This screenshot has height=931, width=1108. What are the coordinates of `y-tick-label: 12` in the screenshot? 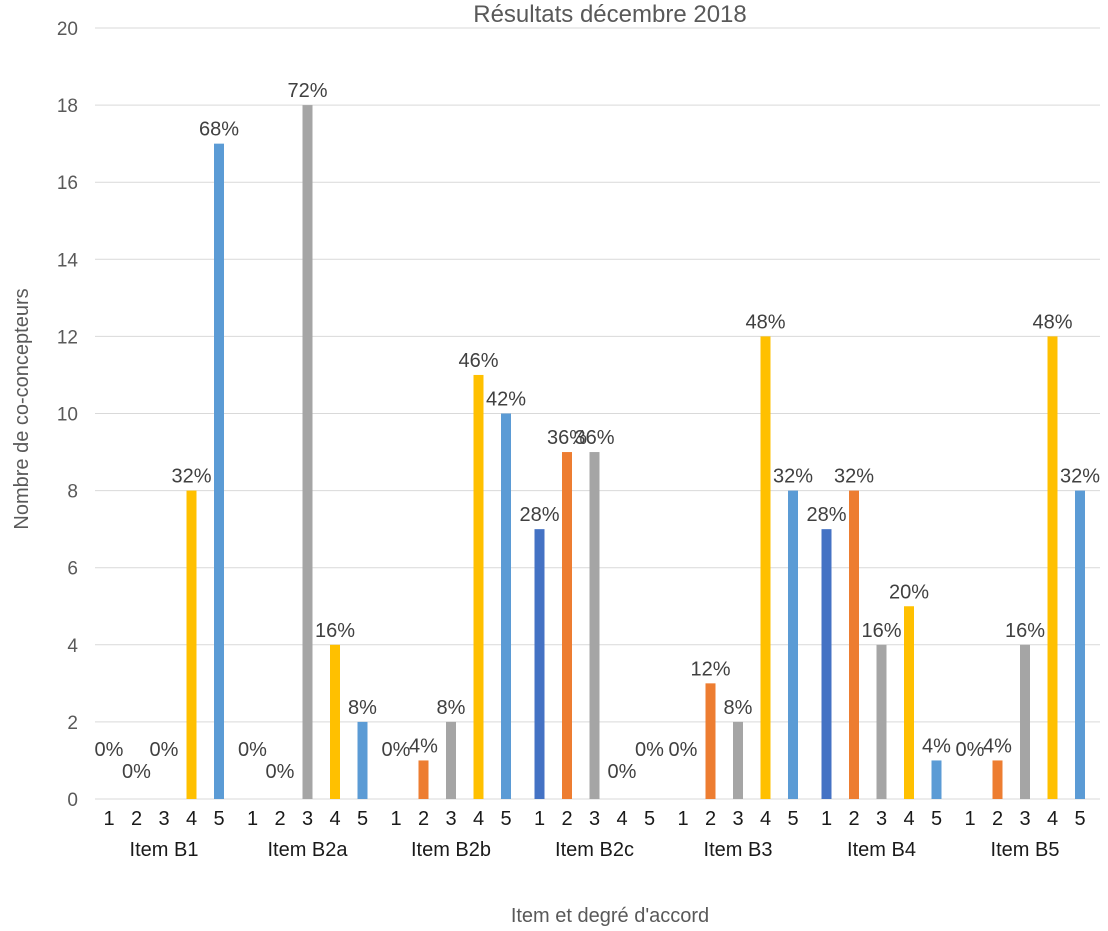 It's located at (67, 337).